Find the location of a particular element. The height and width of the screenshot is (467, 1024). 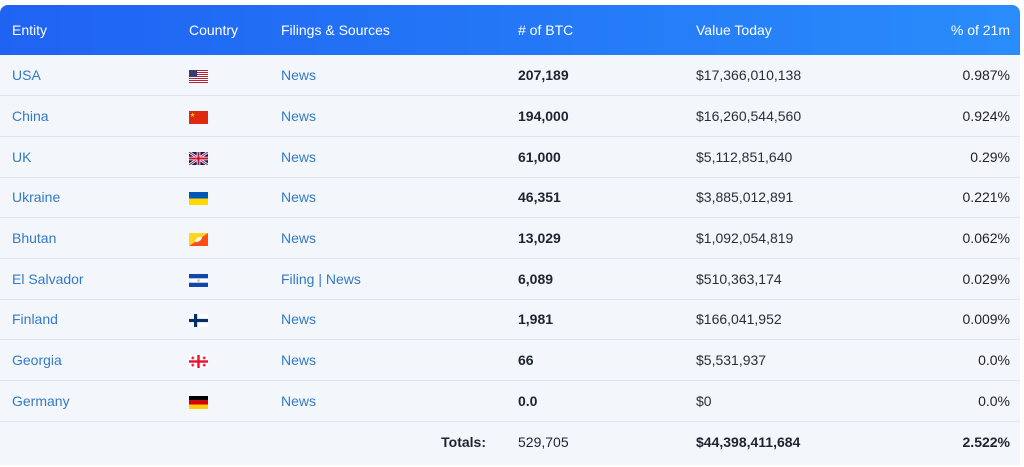

value-cell: $5,531,937 is located at coordinates (731, 360).